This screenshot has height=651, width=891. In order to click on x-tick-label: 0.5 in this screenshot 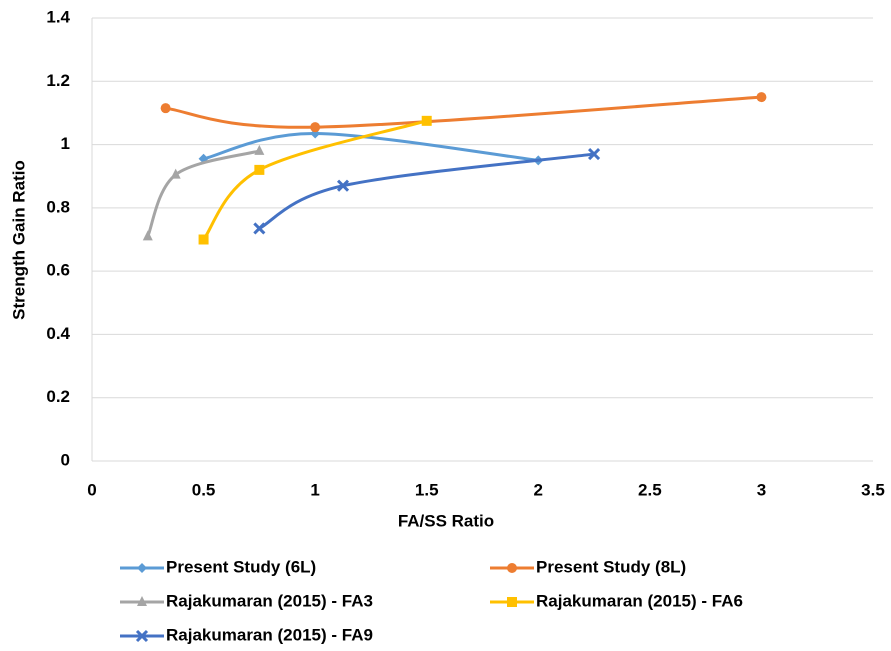, I will do `click(204, 489)`.